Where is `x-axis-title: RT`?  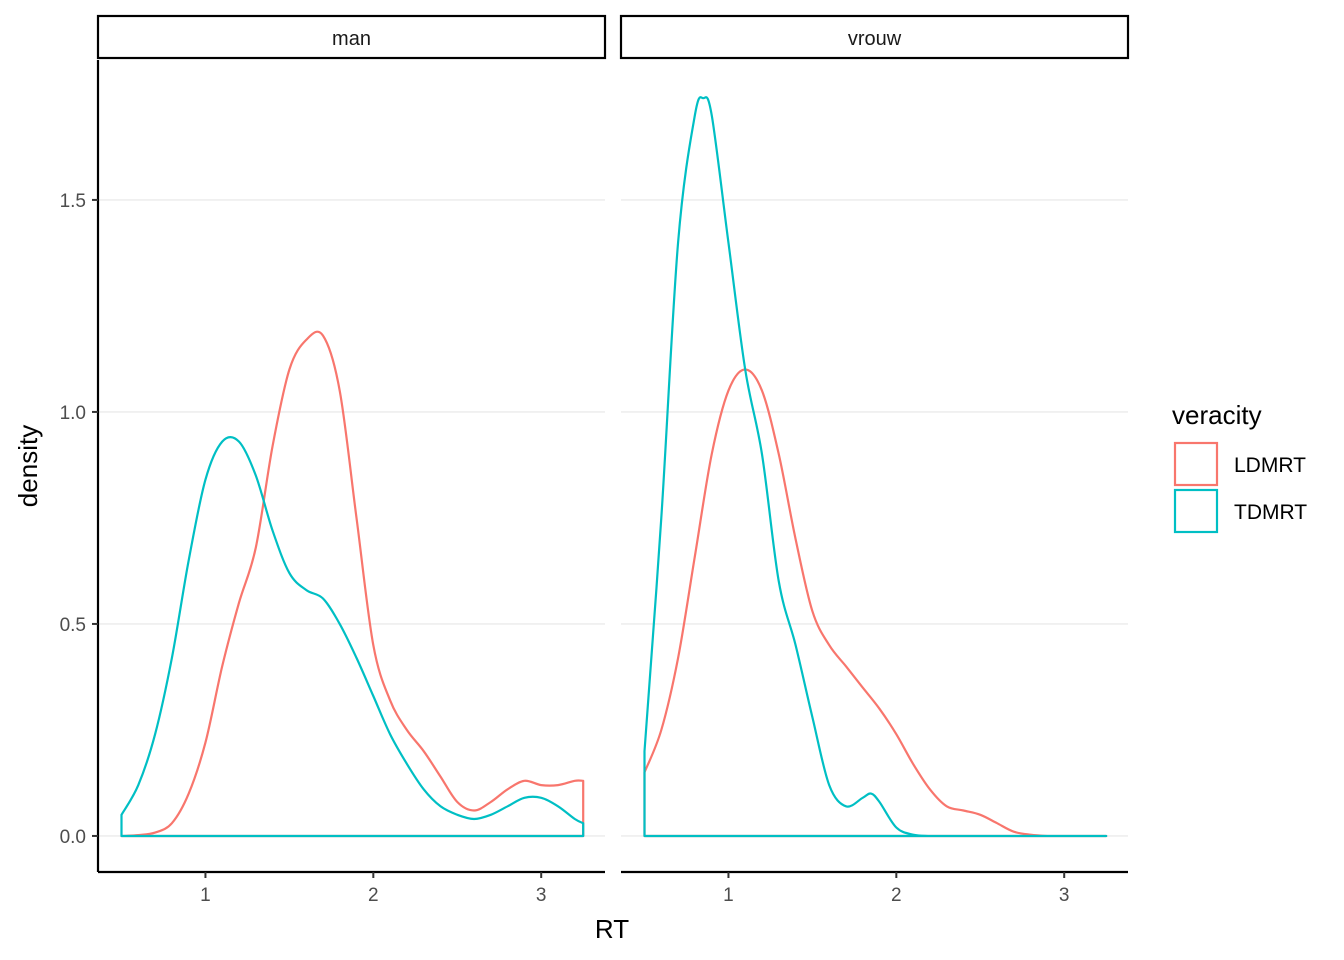 x-axis-title: RT is located at coordinates (612, 929).